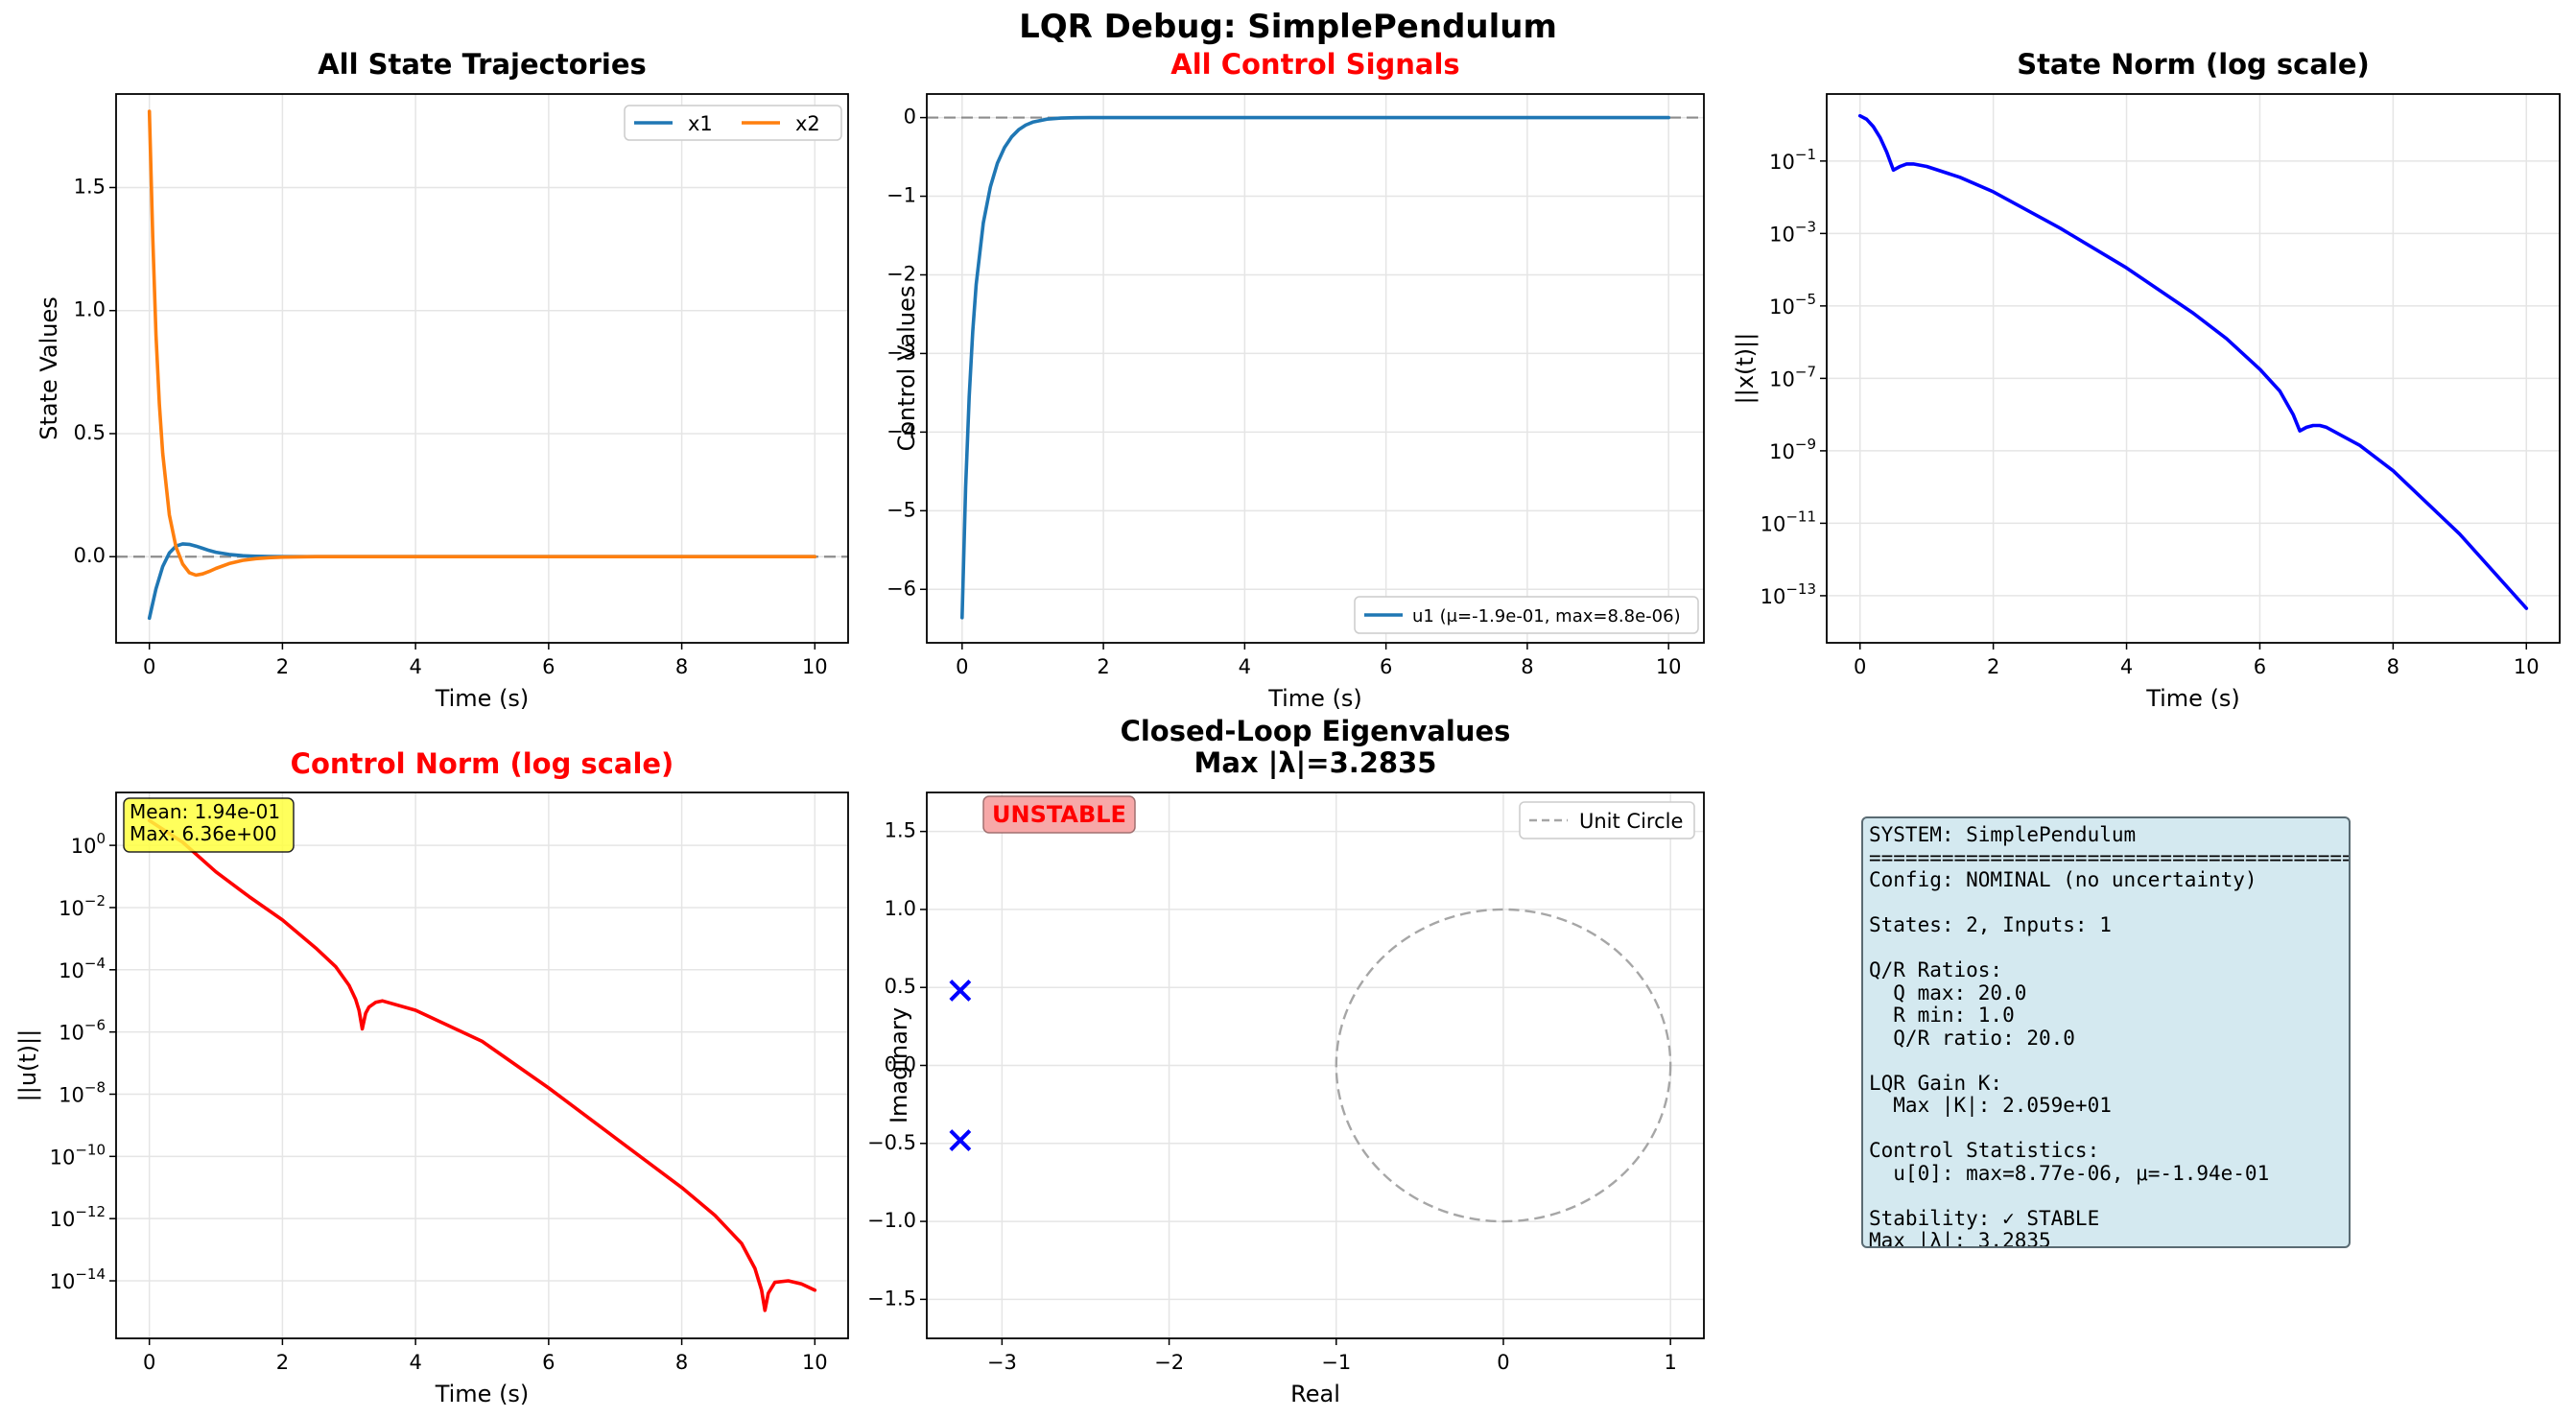 This screenshot has height=1418, width=2576. Describe the element at coordinates (1984, 1150) in the screenshot. I see `info-line: Control Statistics:` at that location.